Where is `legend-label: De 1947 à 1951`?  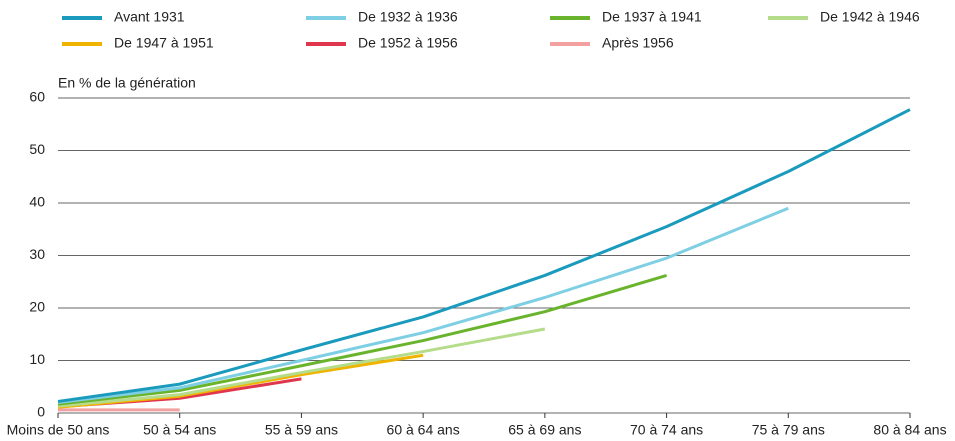
legend-label: De 1947 à 1951 is located at coordinates (164, 43).